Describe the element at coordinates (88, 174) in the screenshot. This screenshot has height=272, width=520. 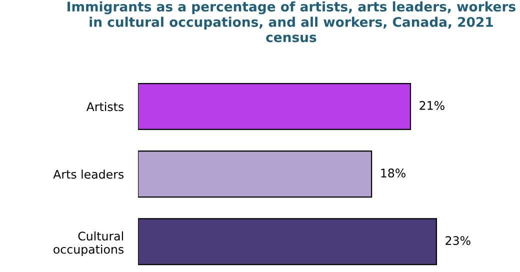
I see `y-tick-label: Arts leaders` at that location.